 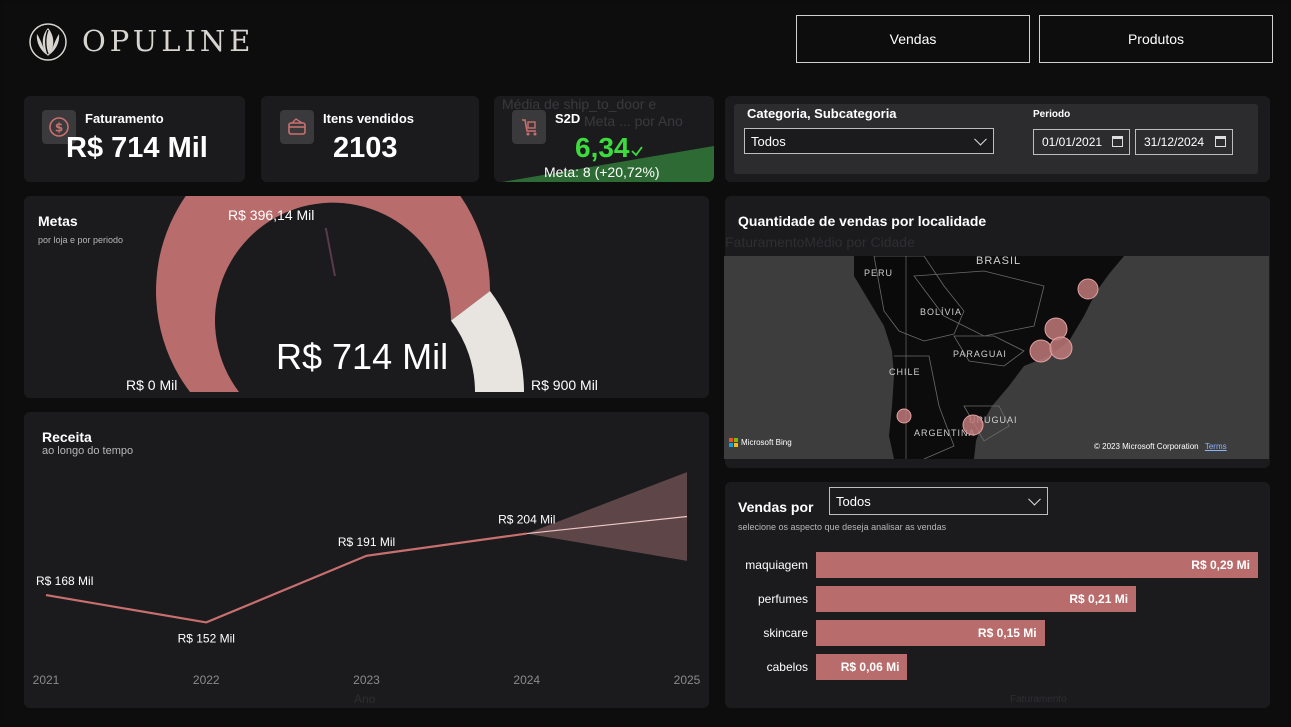 I want to click on receita-axis-ghost: Ano, so click(x=365, y=699).